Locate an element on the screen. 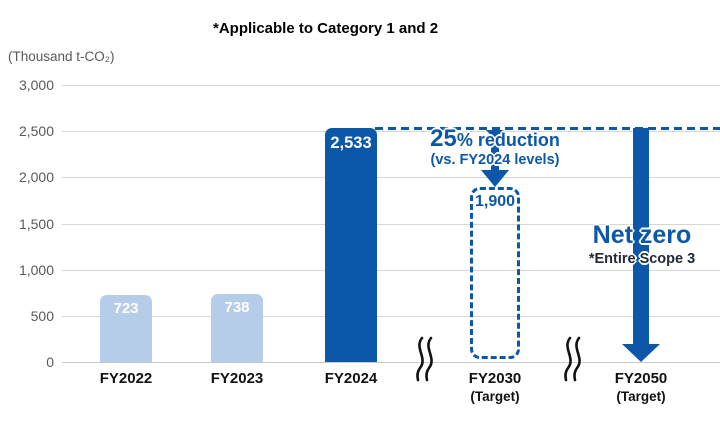 The height and width of the screenshot is (421, 720). y-axis-unit-label: (Thousand t-CO₂) is located at coordinates (61, 56).